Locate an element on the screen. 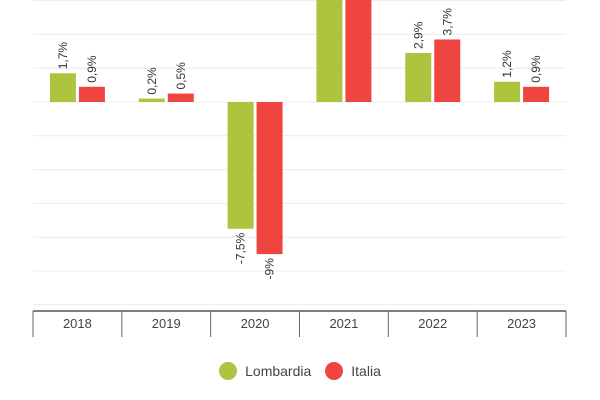 This screenshot has height=400, width=600. legend-item-lombardia: Lombardia is located at coordinates (265, 371).